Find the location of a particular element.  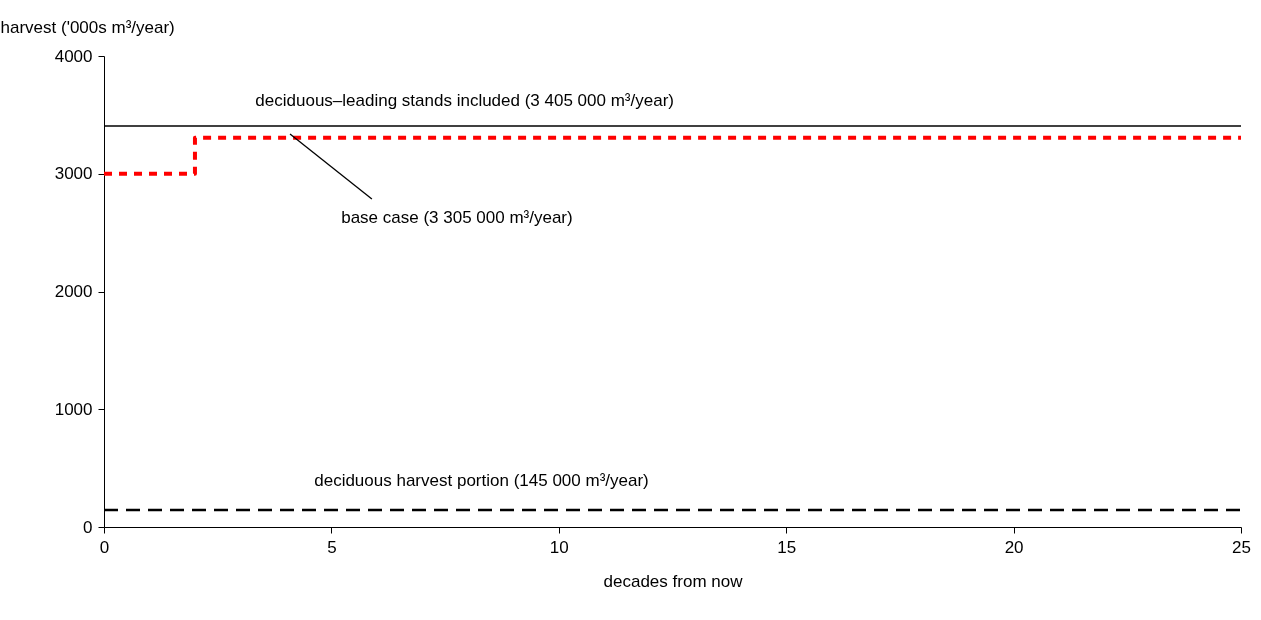

x-tick-label: 5 is located at coordinates (332, 547).